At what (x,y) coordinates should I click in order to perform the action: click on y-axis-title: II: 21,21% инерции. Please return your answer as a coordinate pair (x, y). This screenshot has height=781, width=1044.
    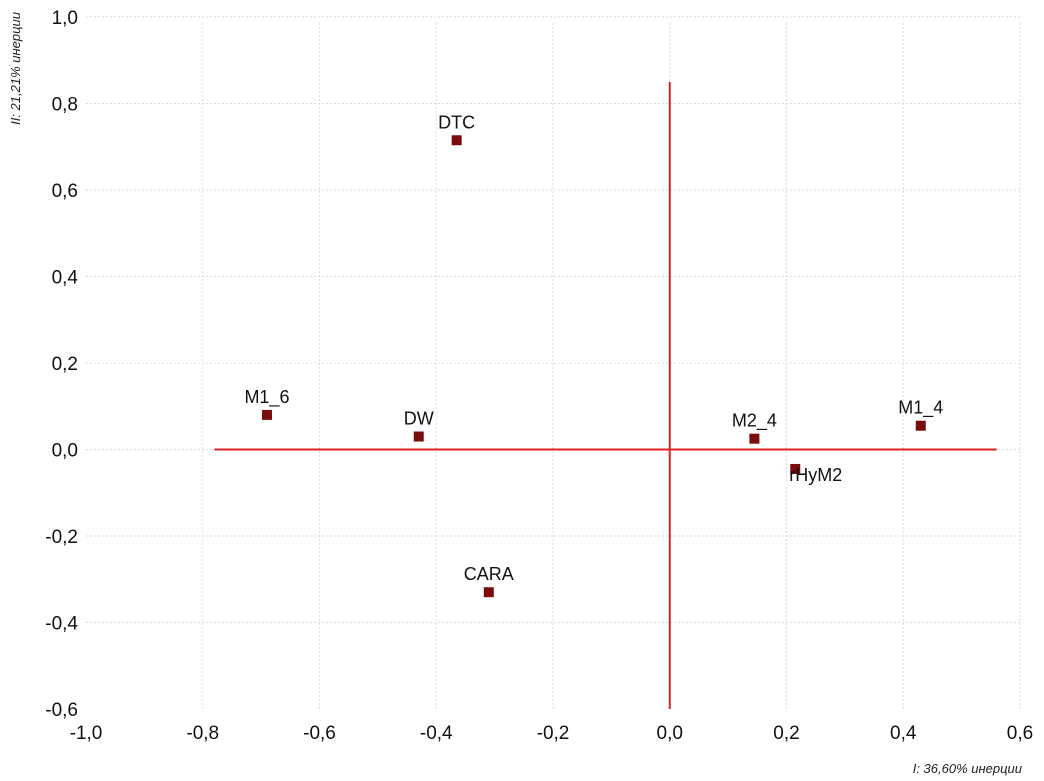
    Looking at the image, I should click on (15, 68).